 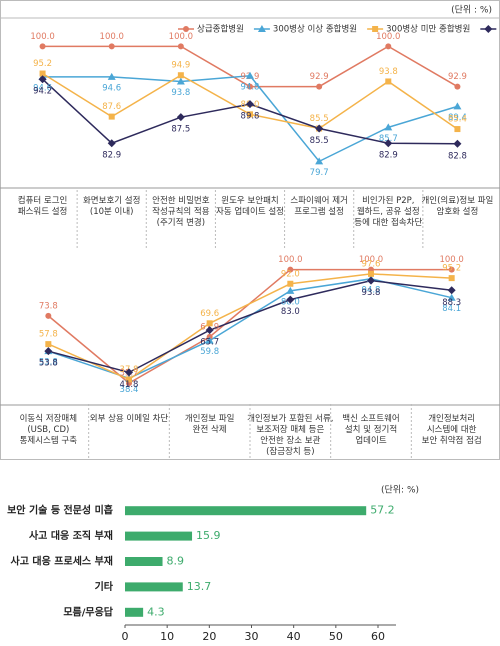 I want to click on data-label: 87.6, so click(x=111, y=107).